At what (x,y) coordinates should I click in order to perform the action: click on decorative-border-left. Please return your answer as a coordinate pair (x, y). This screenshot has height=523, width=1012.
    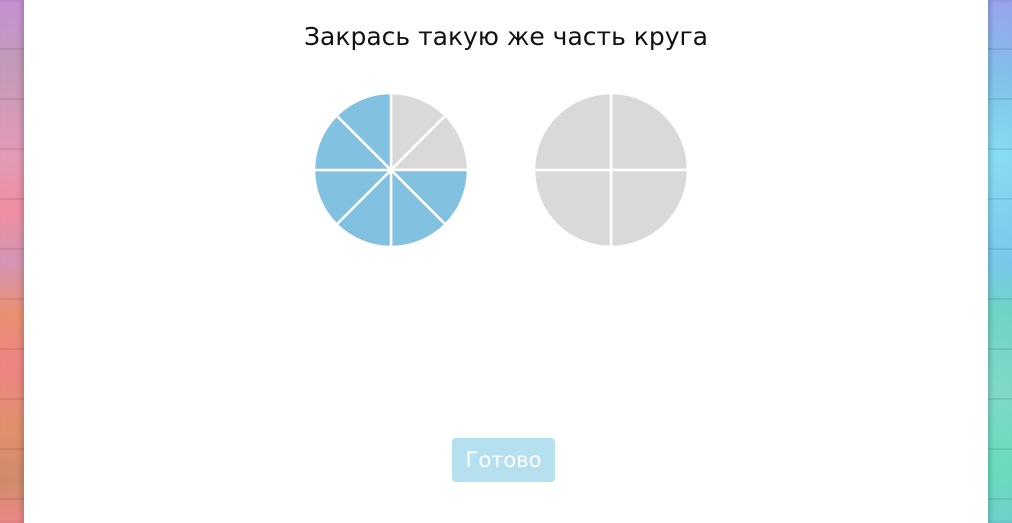
    Looking at the image, I should click on (12, 261).